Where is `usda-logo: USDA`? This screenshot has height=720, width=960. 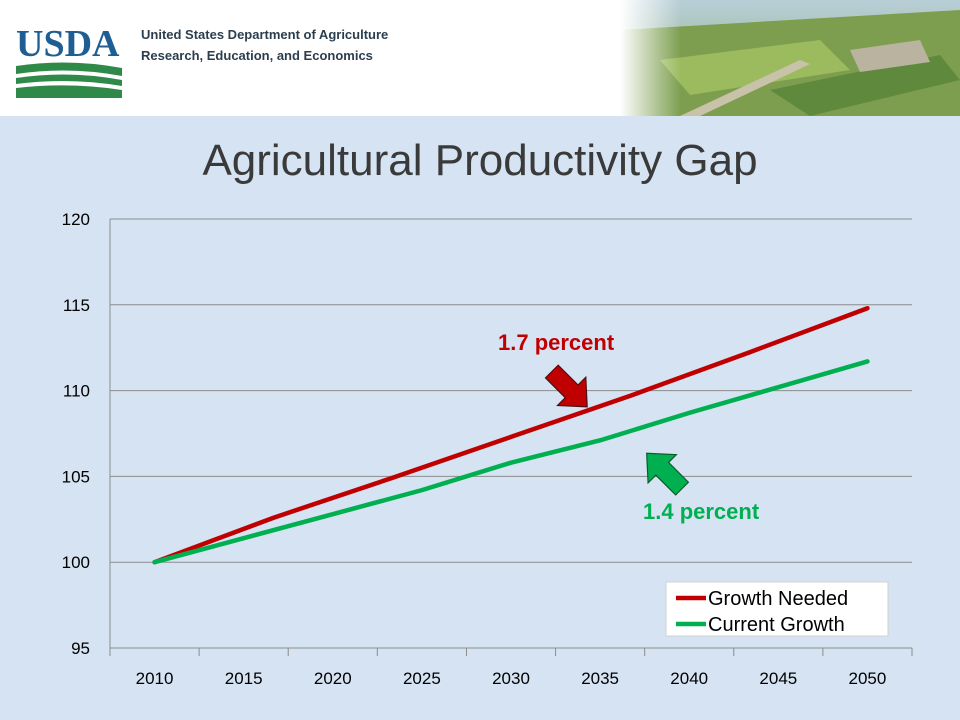
usda-logo: USDA is located at coordinates (69, 60).